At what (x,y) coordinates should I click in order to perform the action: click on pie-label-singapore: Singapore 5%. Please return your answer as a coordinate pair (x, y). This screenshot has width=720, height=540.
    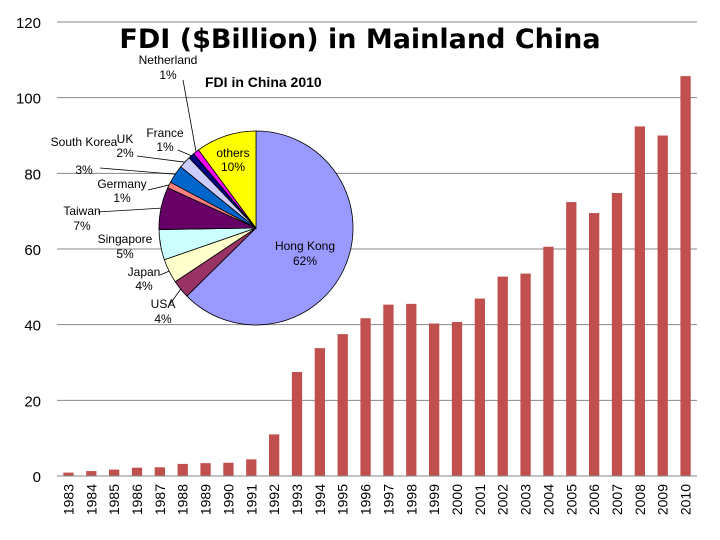
    Looking at the image, I should click on (125, 246).